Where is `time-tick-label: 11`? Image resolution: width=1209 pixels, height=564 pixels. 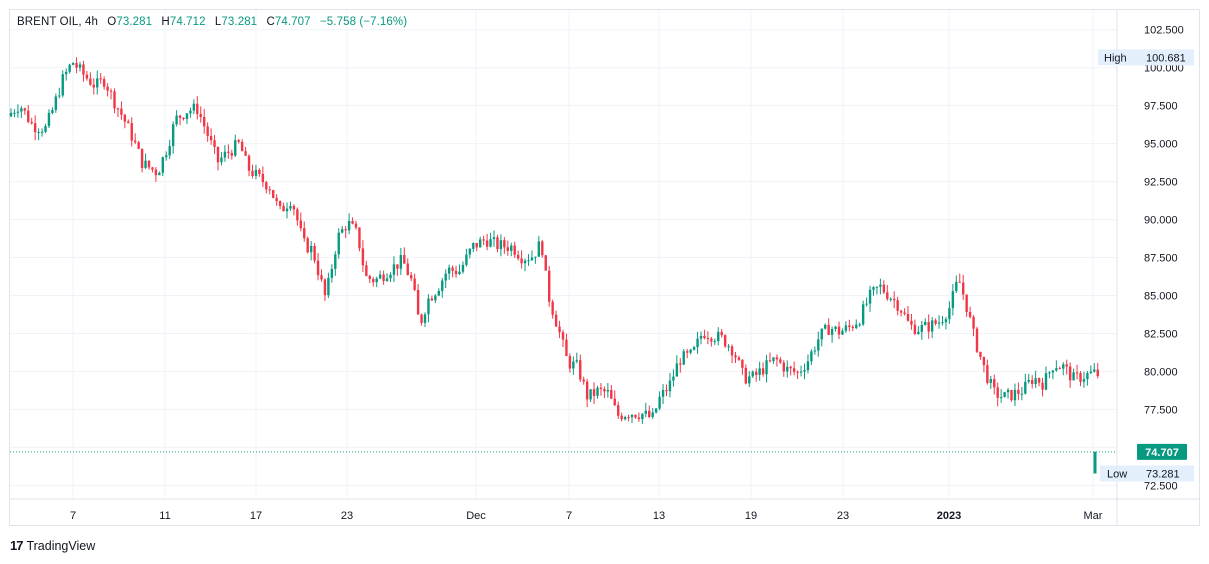 time-tick-label: 11 is located at coordinates (164, 516).